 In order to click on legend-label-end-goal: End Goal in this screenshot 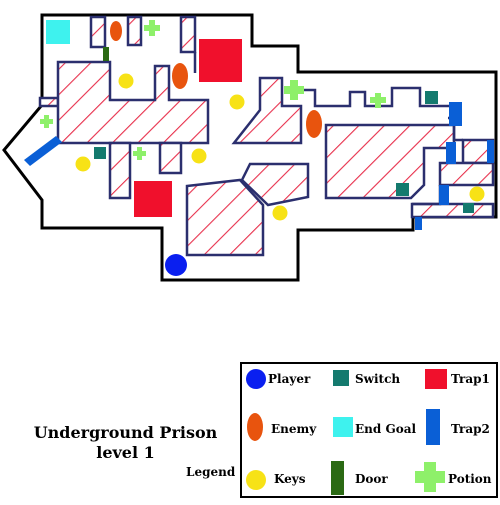, I will do `click(386, 429)`.